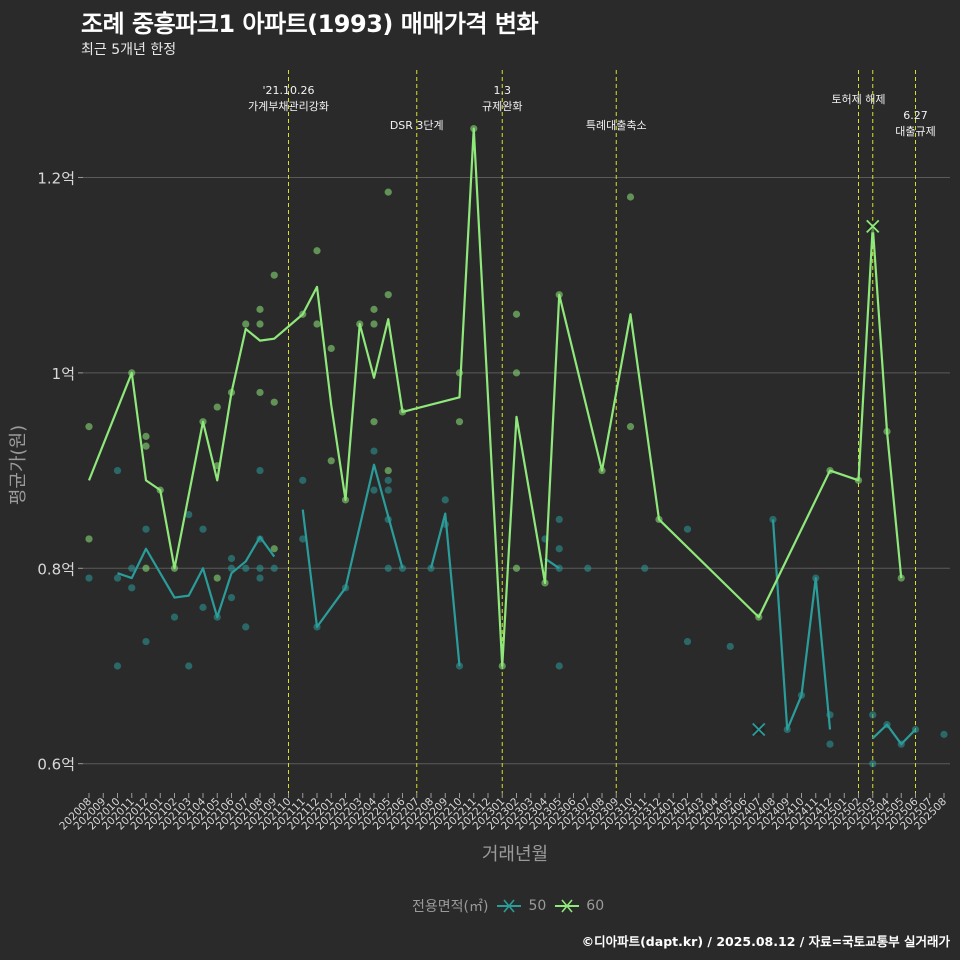 The width and height of the screenshot is (960, 960). What do you see at coordinates (60, 471) in the screenshot?
I see `y-axis-ticks: 0.6억 0.8억 1억 1.2억` at bounding box center [60, 471].